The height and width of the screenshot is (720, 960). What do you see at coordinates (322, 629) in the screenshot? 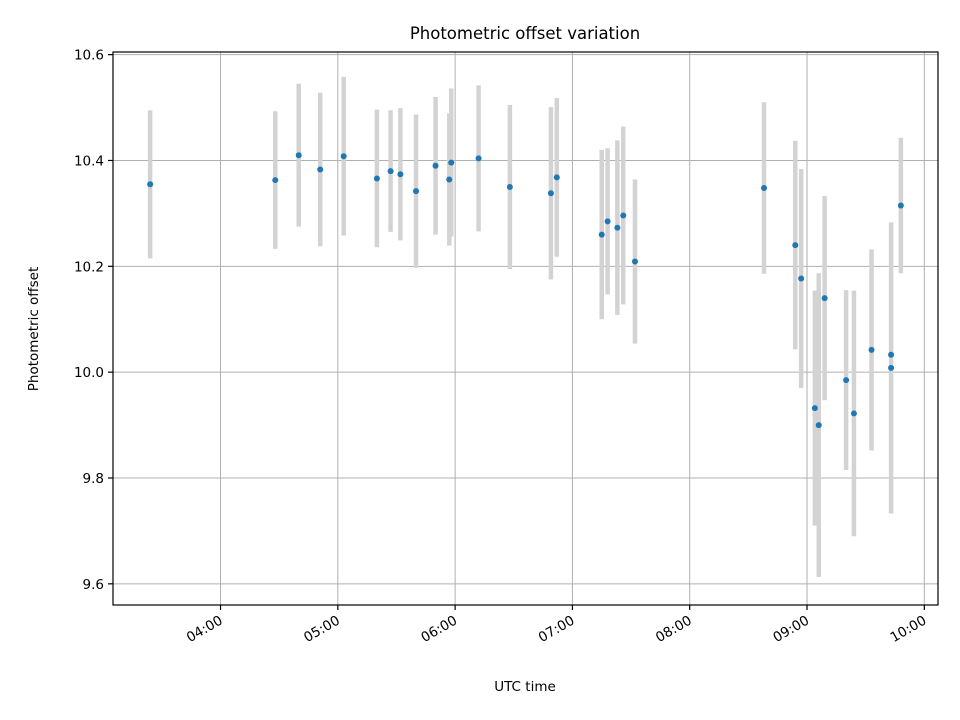
I see `x-tick-label: 05:00` at bounding box center [322, 629].